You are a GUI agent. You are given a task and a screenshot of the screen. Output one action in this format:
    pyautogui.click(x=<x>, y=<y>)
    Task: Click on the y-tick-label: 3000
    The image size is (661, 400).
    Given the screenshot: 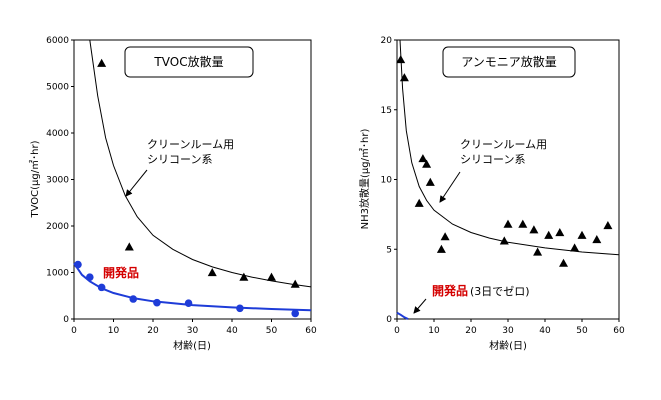 What is the action you would take?
    pyautogui.click(x=57, y=181)
    